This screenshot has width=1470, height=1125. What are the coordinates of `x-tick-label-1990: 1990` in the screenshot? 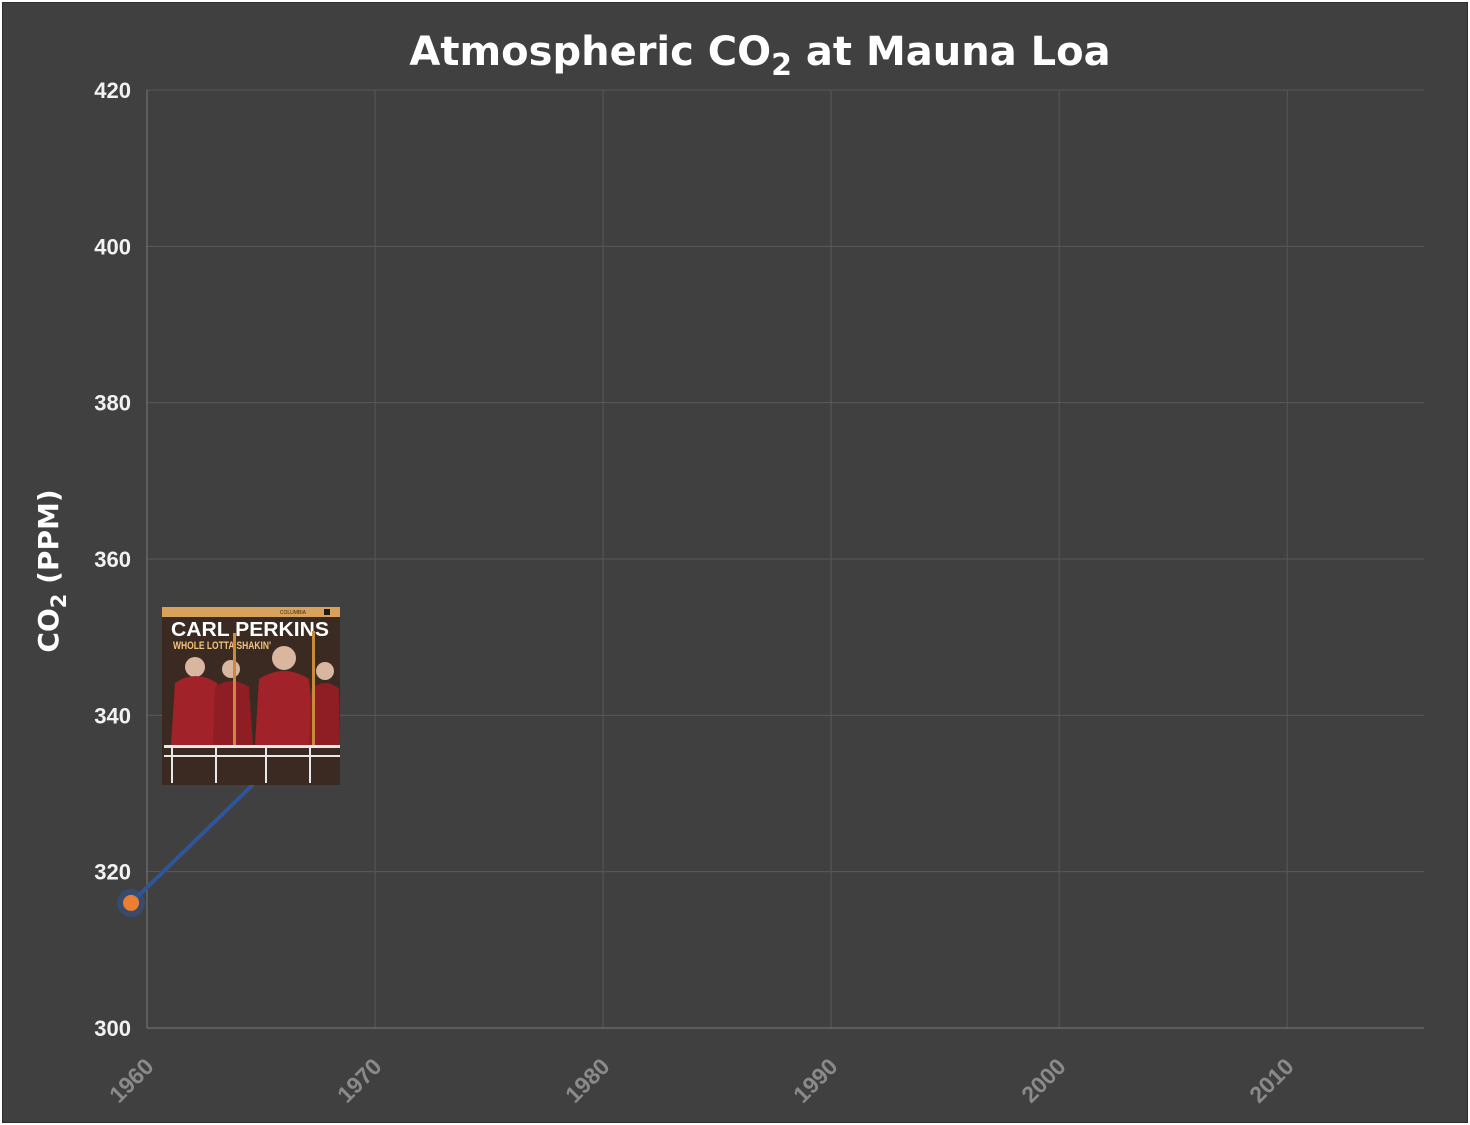 It's located at (815, 1080).